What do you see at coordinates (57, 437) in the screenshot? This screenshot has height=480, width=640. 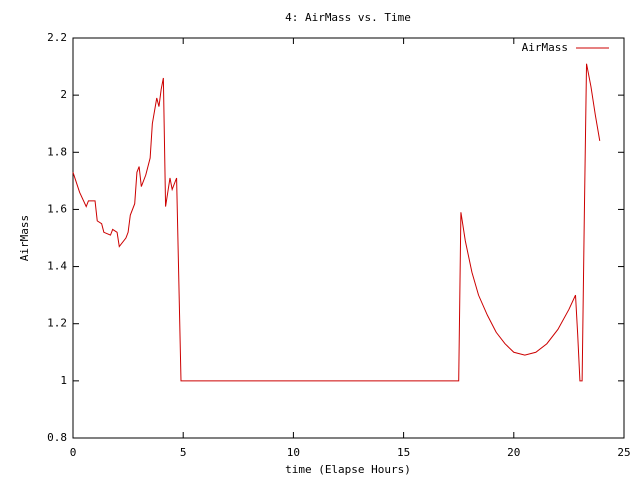 I see `y-tick-label: 0.8` at bounding box center [57, 437].